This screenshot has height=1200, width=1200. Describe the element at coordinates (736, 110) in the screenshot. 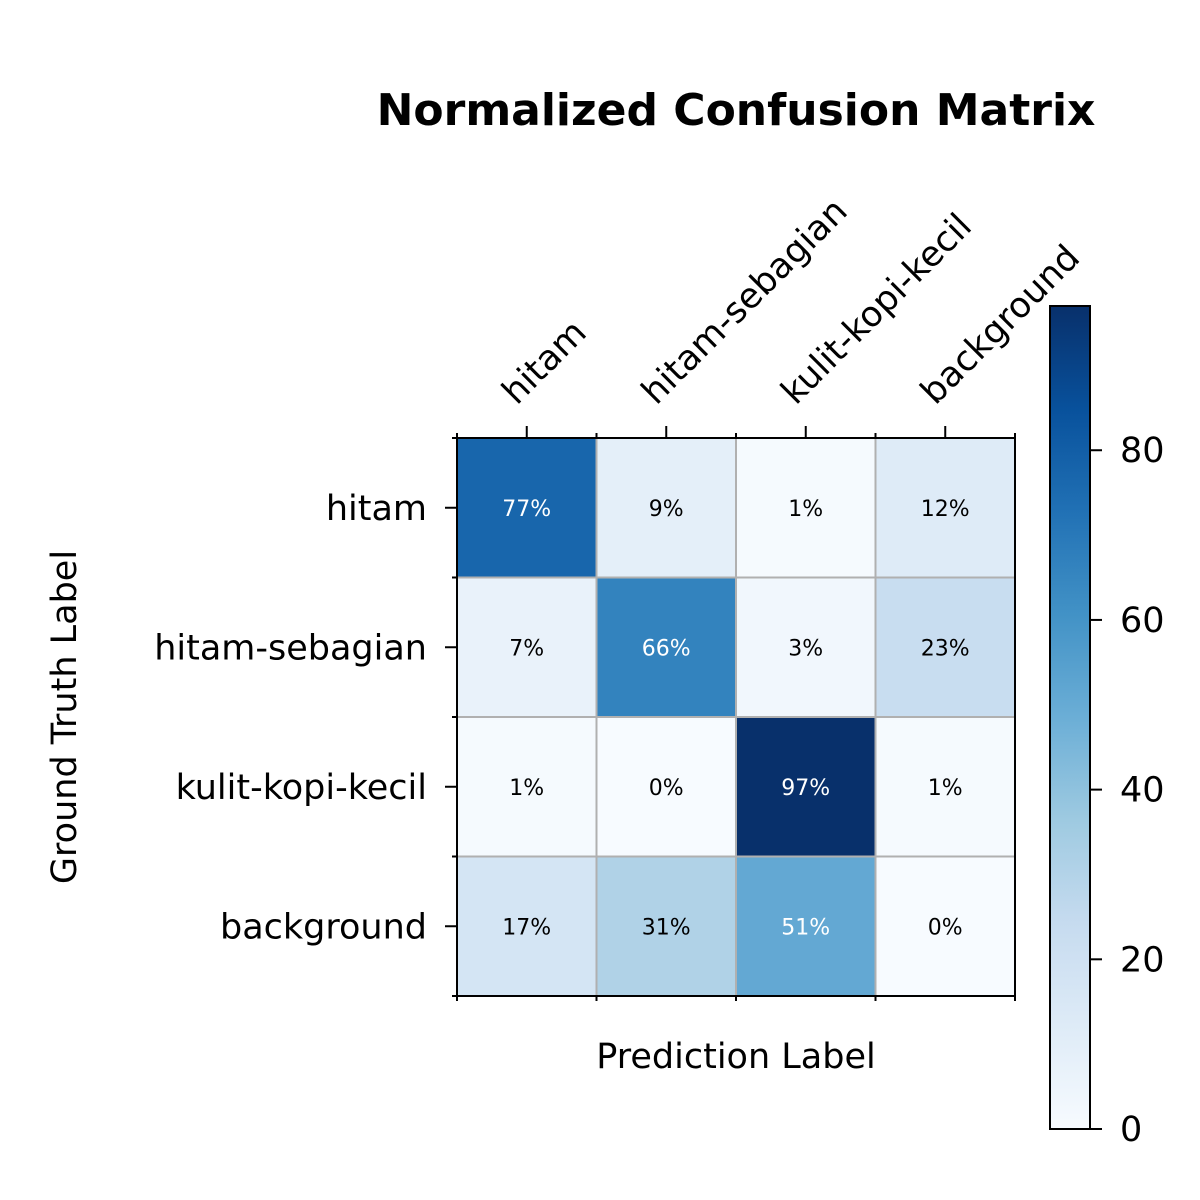

I see `chart-title: Normalized Confusion Matrix` at that location.